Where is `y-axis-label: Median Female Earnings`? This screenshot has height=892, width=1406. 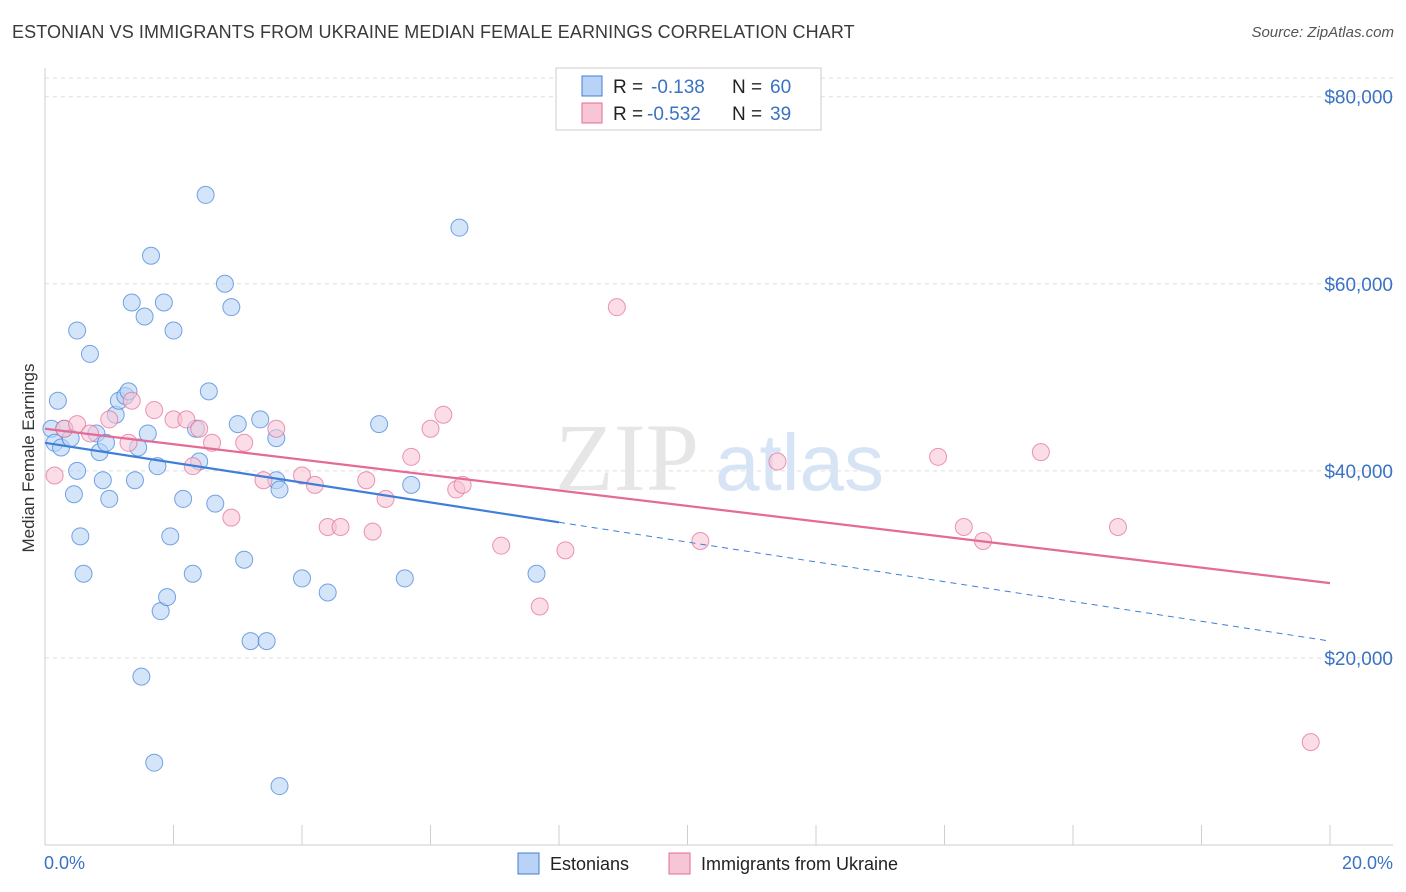 y-axis-label: Median Female Earnings is located at coordinates (28, 458).